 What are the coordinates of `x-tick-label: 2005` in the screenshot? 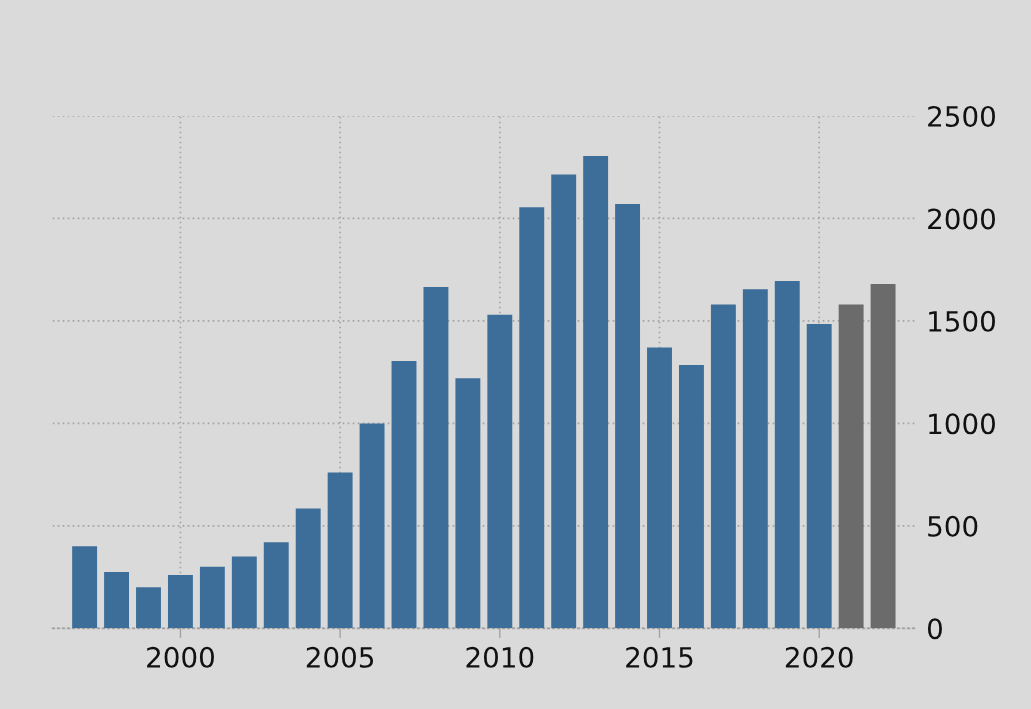 It's located at (340, 657).